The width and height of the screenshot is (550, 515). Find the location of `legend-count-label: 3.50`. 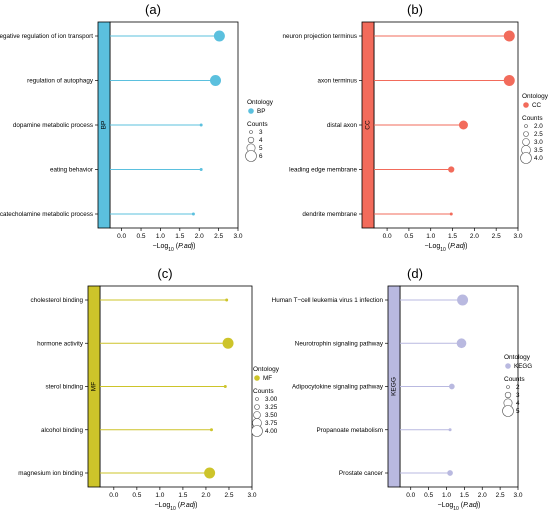

legend-count-label: 3.50 is located at coordinates (271, 415).